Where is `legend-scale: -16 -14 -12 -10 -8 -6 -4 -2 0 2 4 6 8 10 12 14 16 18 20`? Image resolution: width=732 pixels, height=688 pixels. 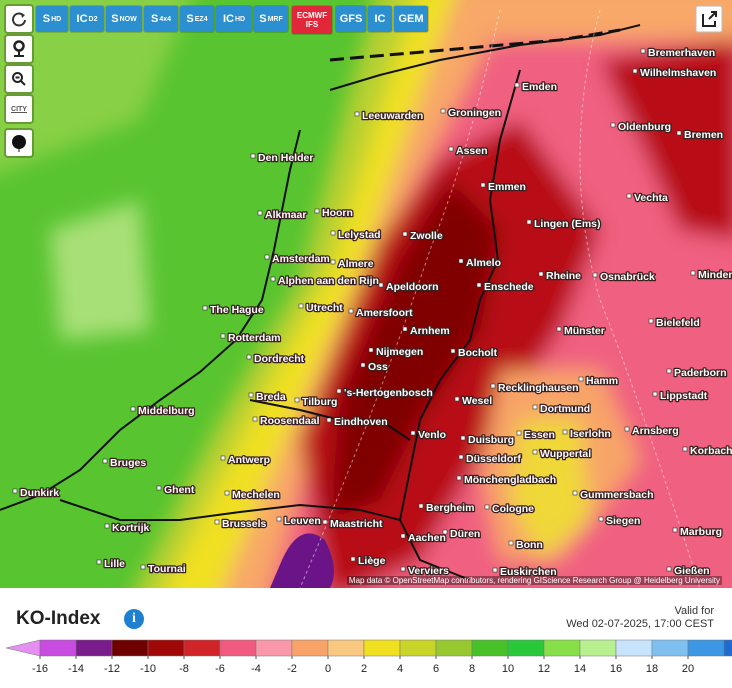 legend-scale: -16 -14 -12 -10 -8 -6 -4 -2 0 2 4 6 8 10 12 14 16 18 20 is located at coordinates (368, 657).